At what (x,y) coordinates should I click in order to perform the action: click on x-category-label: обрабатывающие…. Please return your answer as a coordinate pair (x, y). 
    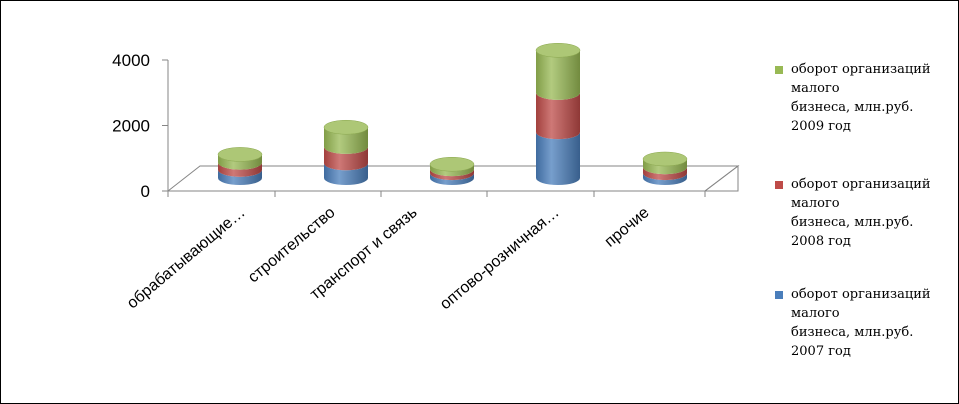
    Looking at the image, I should click on (186, 258).